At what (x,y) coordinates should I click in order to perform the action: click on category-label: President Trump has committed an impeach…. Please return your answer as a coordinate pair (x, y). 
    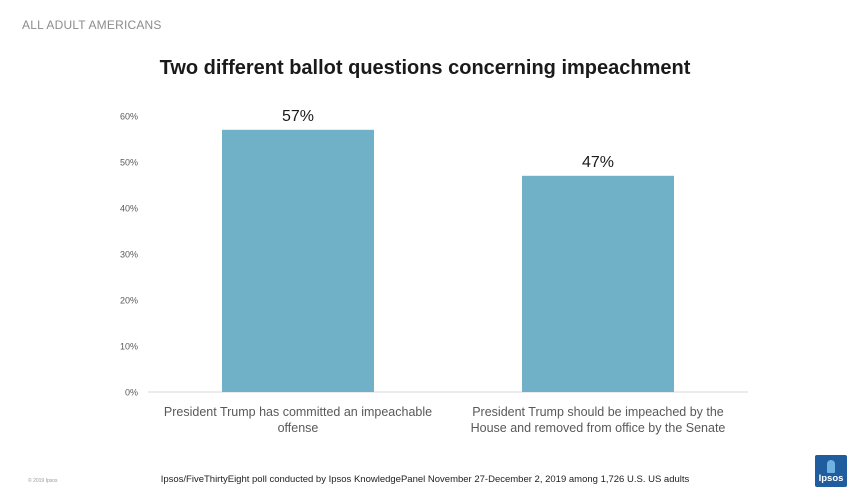
    Looking at the image, I should click on (298, 412).